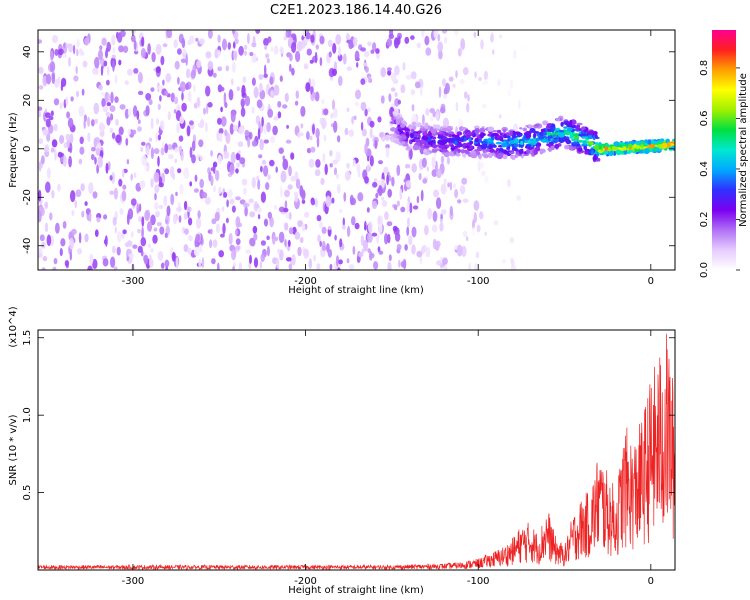 The width and height of the screenshot is (750, 600). Describe the element at coordinates (356, 290) in the screenshot. I see `spectrogram-x-label: Height of straight line (km)` at that location.